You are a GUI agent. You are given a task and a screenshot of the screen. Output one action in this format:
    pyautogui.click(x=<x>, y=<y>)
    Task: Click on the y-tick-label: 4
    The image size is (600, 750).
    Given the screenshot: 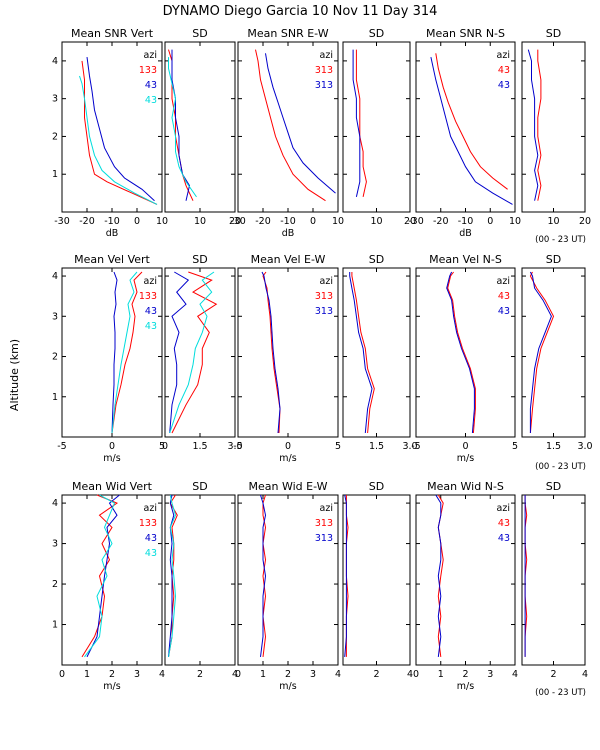 What is the action you would take?
    pyautogui.click(x=55, y=61)
    